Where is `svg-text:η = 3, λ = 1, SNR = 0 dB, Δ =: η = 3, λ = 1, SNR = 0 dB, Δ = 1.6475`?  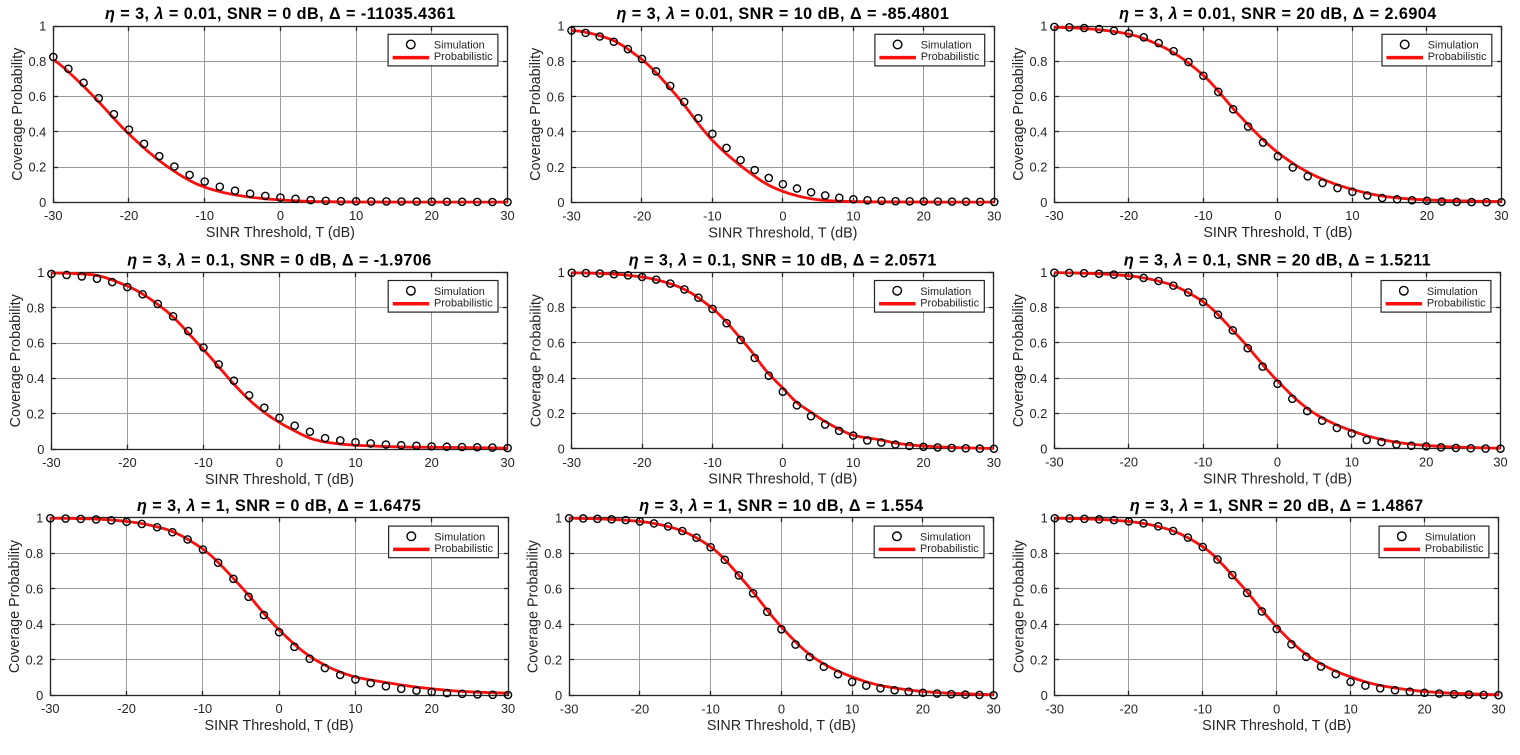
svg-text:η = 3, λ = 1, SNR = 0 dB, Δ =: η = 3, λ = 1, SNR = 0 dB, Δ = 1.6475 is located at coordinates (279, 506).